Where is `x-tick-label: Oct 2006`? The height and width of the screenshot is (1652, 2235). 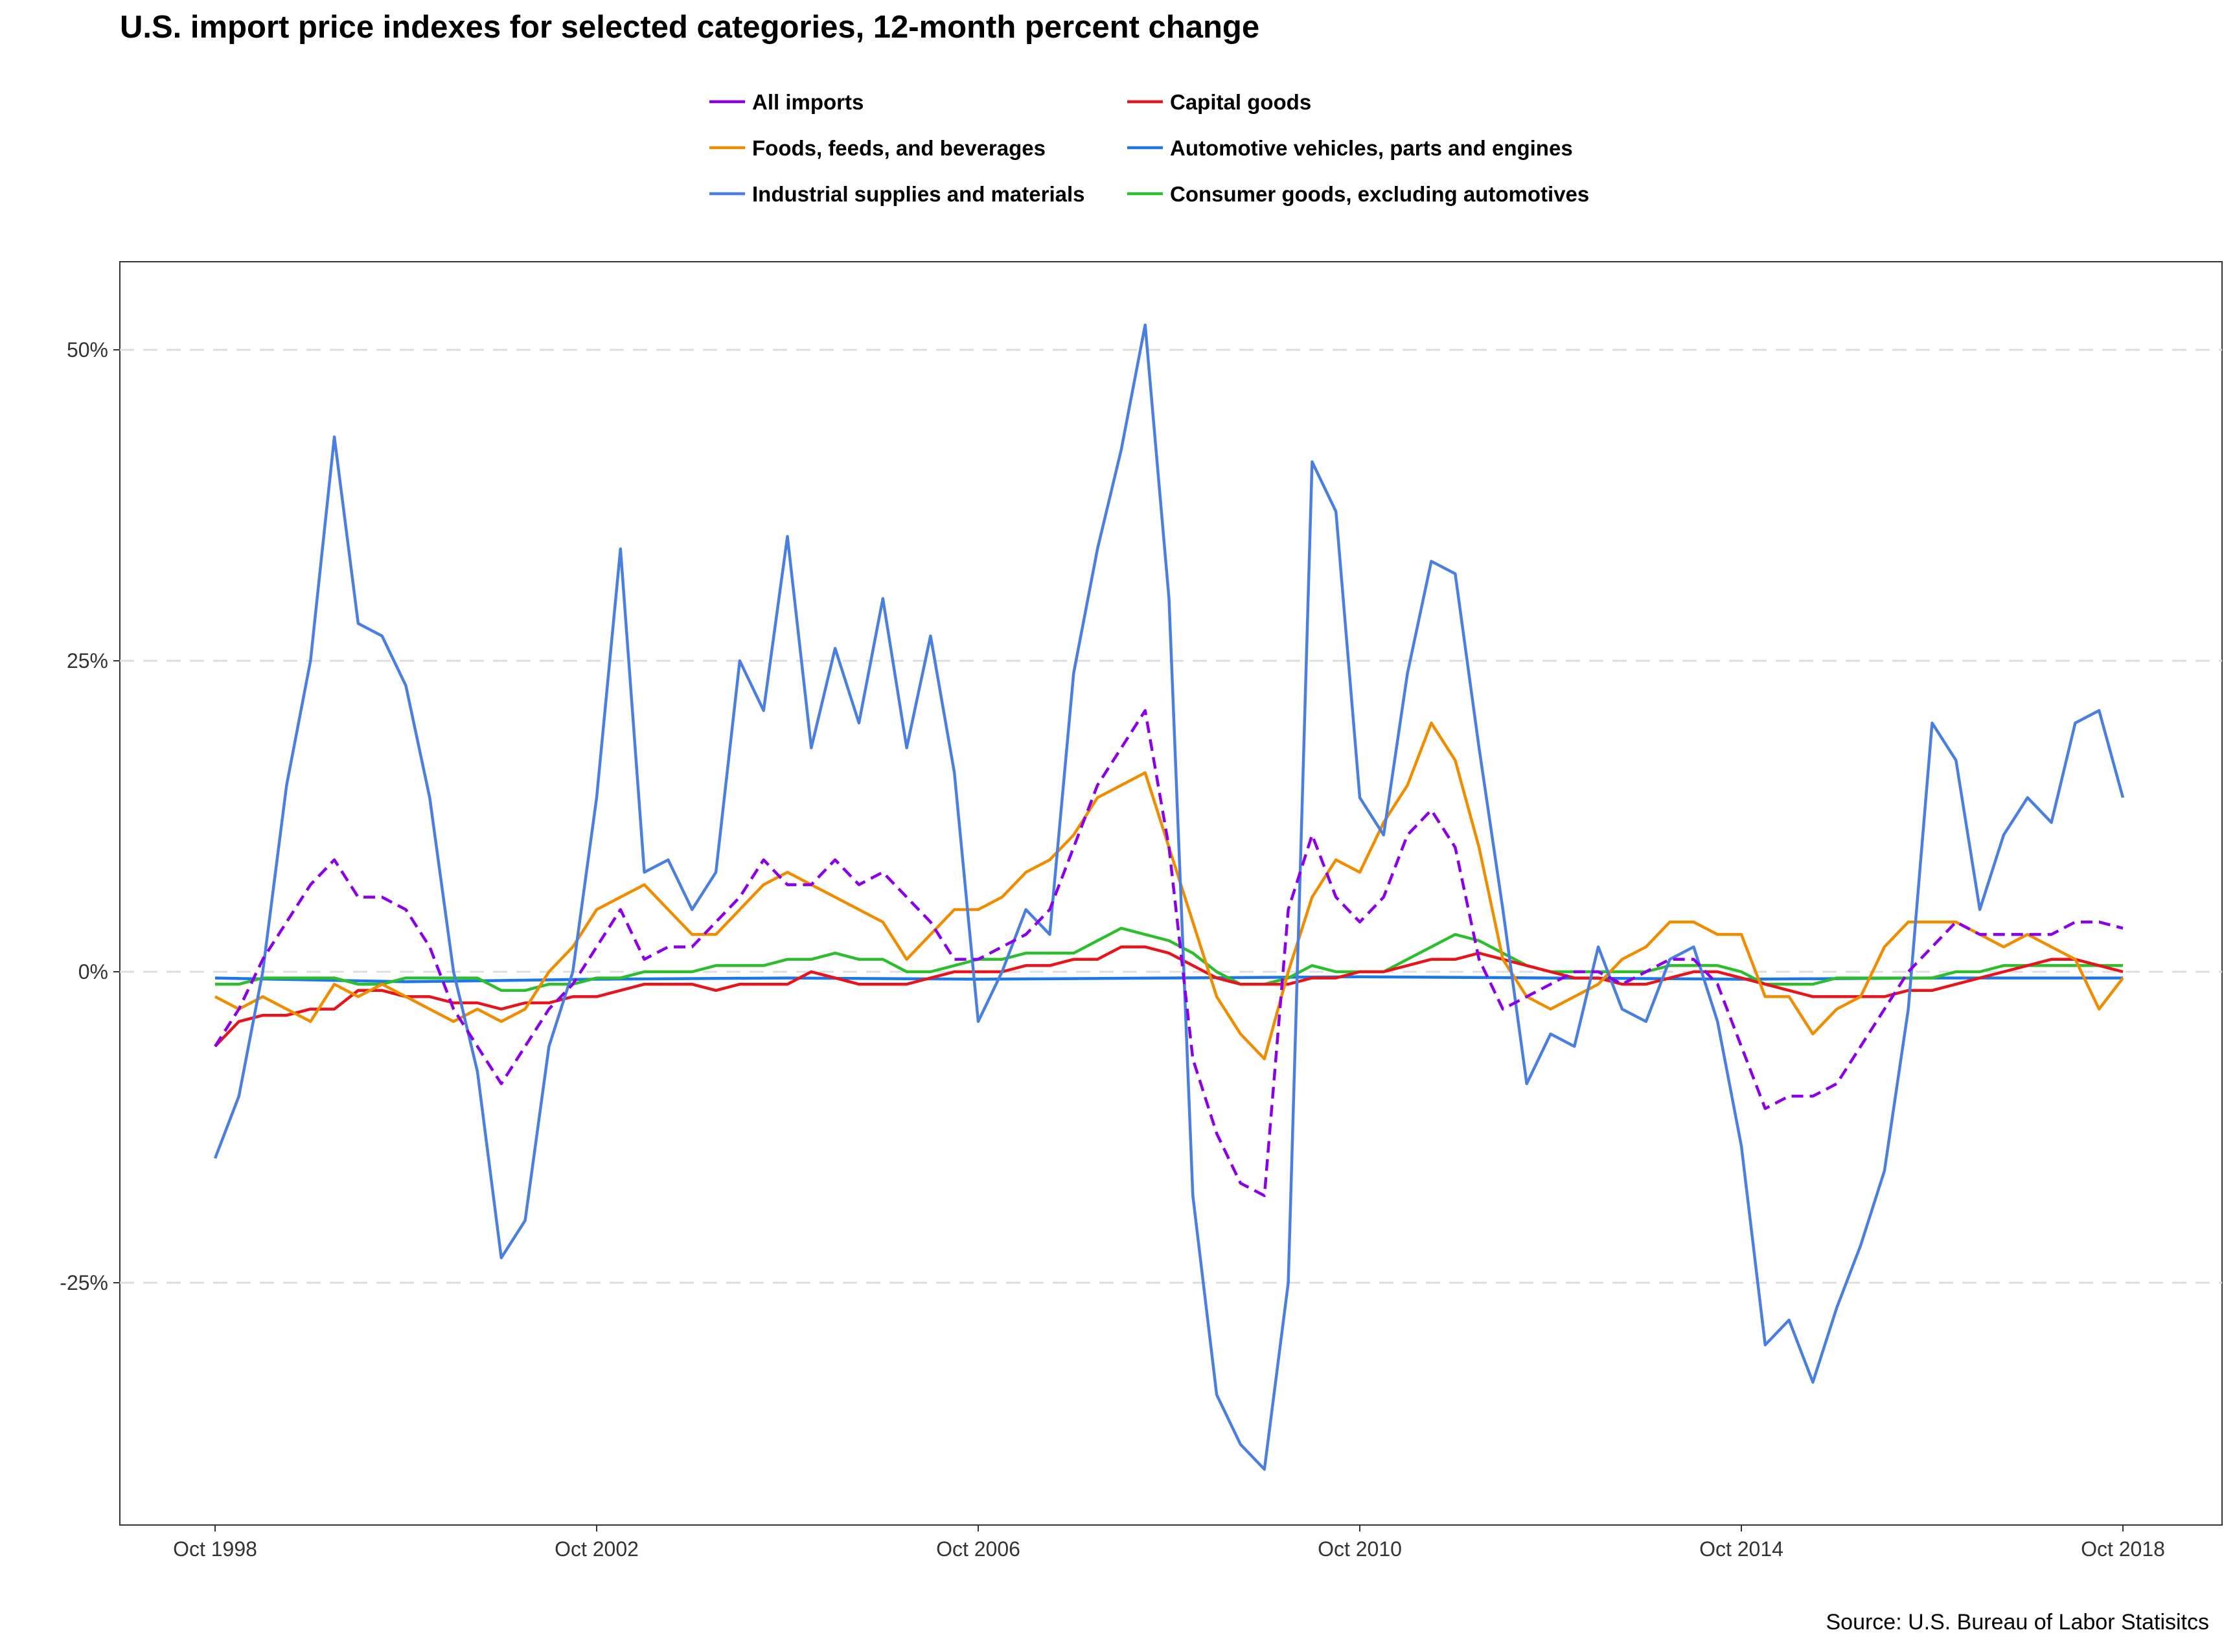
x-tick-label: Oct 2006 is located at coordinates (978, 1549).